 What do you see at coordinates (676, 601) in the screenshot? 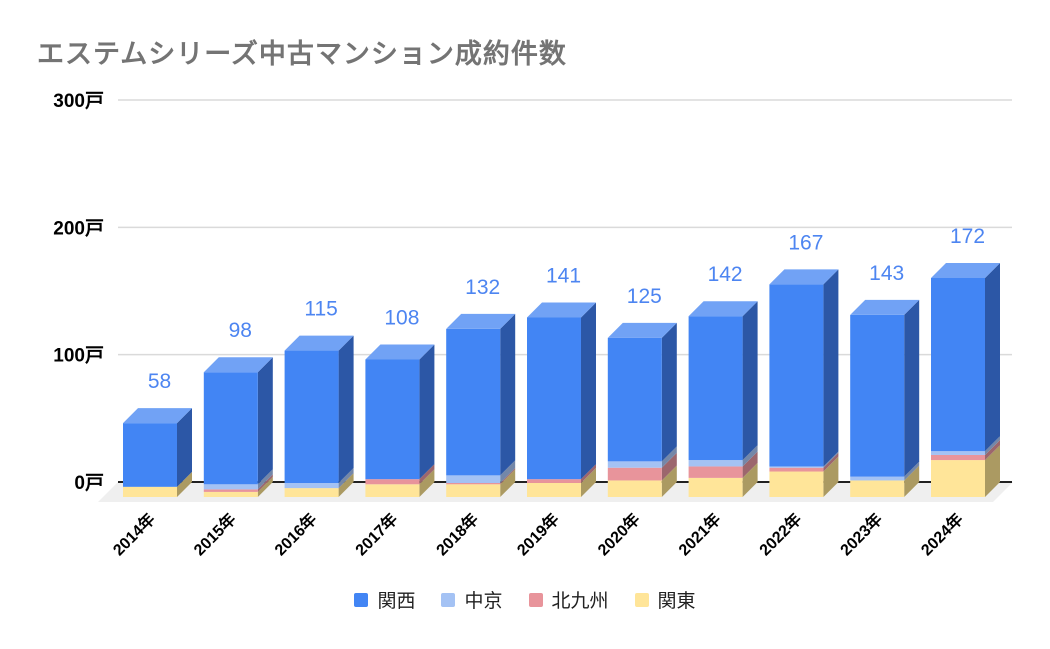
I see `legend-label-関東: 関東` at bounding box center [676, 601].